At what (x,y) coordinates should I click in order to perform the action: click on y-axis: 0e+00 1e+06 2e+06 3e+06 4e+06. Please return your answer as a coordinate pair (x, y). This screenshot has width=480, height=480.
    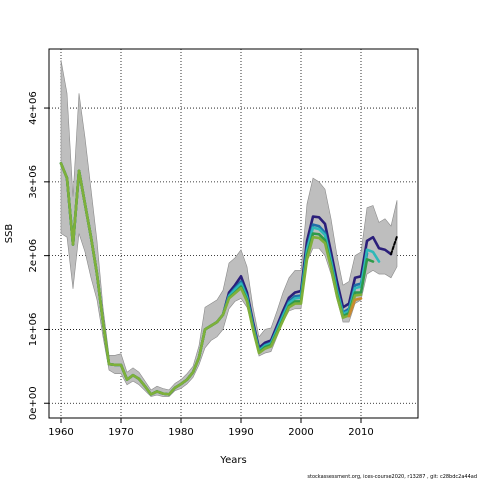
    Looking at the image, I should click on (38, 255).